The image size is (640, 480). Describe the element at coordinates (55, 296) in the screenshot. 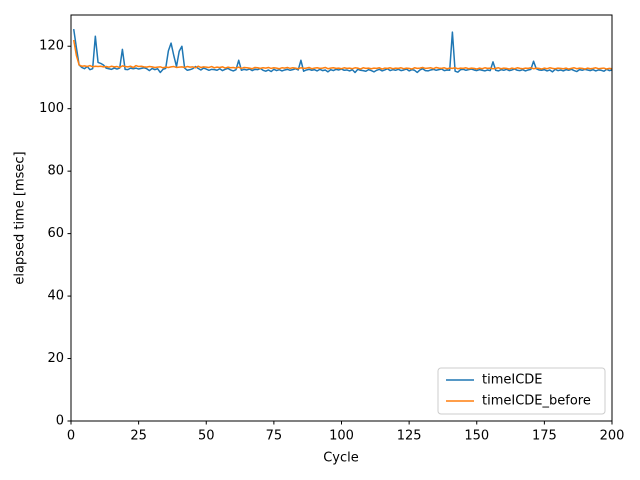

I see `y-tick-label: 40` at that location.